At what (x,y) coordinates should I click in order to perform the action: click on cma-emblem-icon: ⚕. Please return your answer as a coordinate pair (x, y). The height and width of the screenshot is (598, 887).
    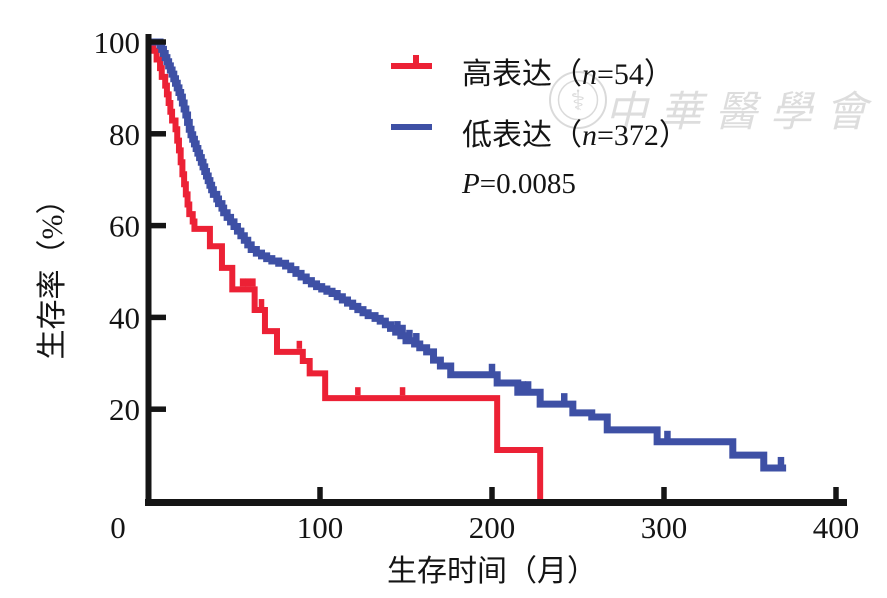
    Looking at the image, I should click on (578, 100).